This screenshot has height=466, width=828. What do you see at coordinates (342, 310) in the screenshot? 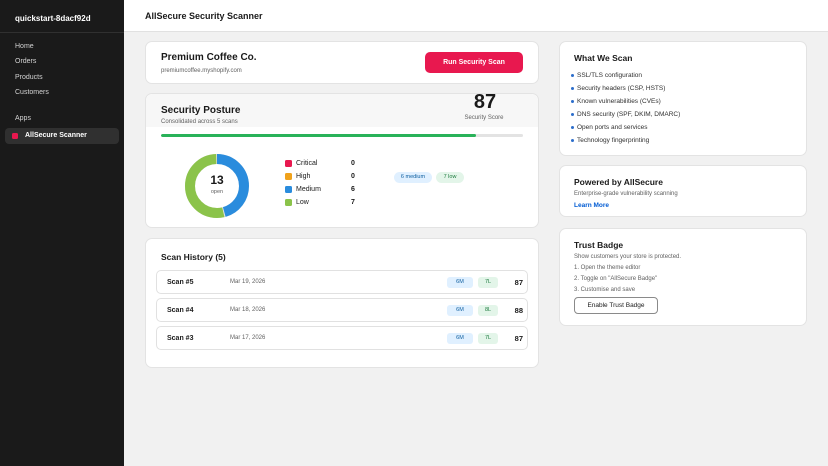
I see `table-row: Scan #4 Mar 18, 2026 6M 8L 88` at bounding box center [342, 310].